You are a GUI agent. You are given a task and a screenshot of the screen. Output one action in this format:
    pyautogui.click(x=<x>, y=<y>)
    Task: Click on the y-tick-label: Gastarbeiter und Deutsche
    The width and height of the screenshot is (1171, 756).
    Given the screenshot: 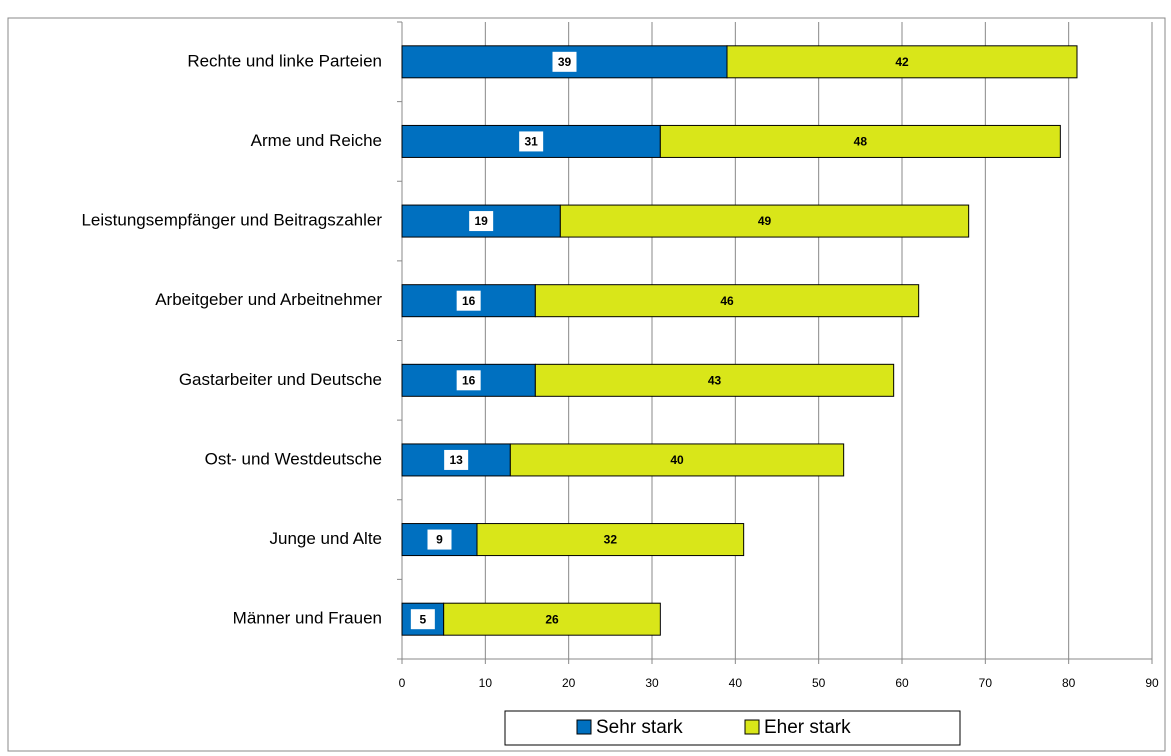 What is the action you would take?
    pyautogui.click(x=280, y=379)
    